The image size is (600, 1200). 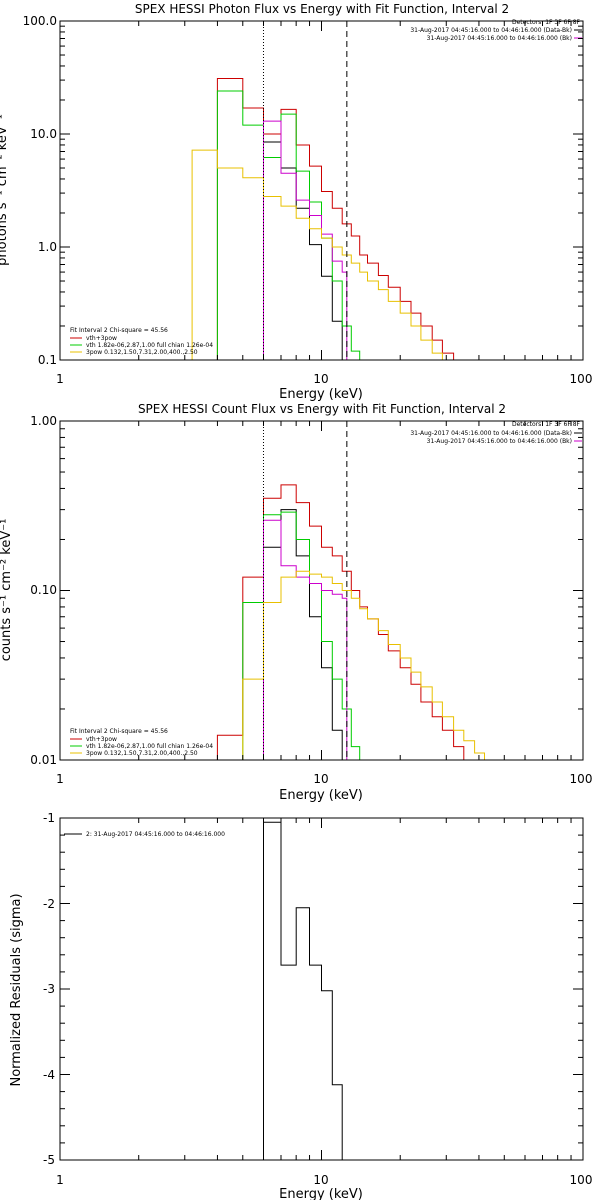 What do you see at coordinates (581, 779) in the screenshot?
I see `count-xtick-2: 100` at bounding box center [581, 779].